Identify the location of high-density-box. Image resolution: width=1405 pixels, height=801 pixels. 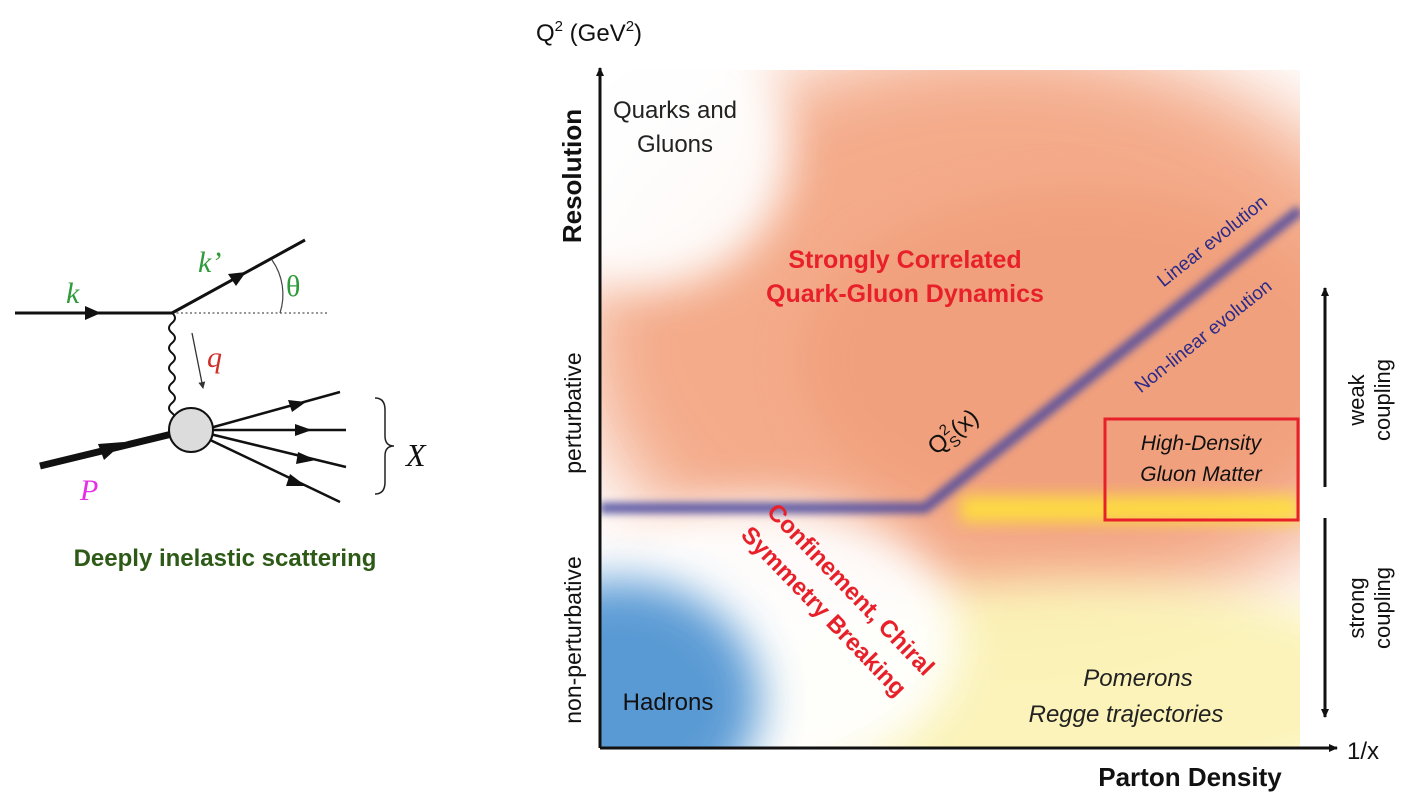
(1201, 469).